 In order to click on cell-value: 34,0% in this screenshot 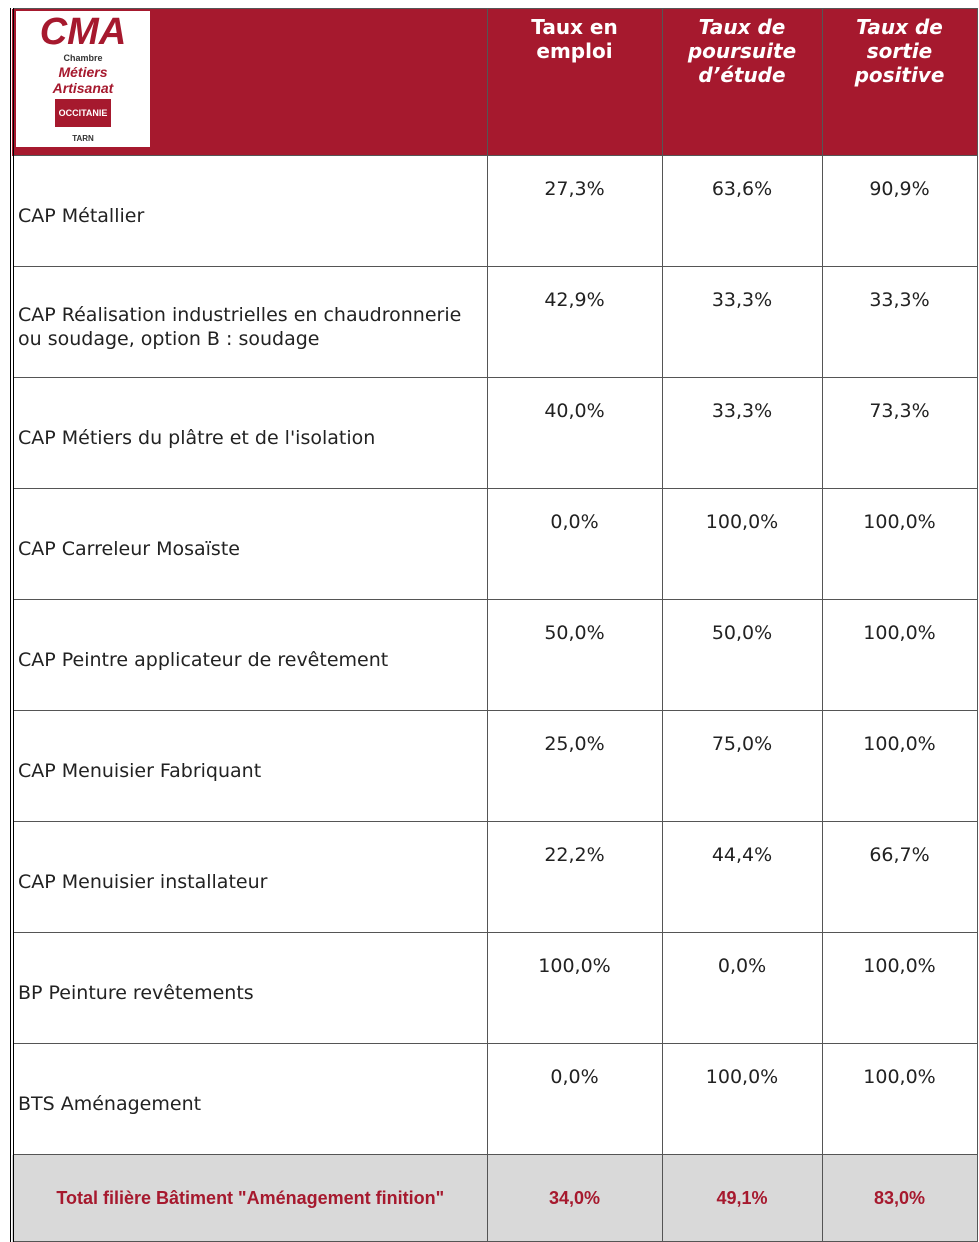, I will do `click(574, 1198)`.